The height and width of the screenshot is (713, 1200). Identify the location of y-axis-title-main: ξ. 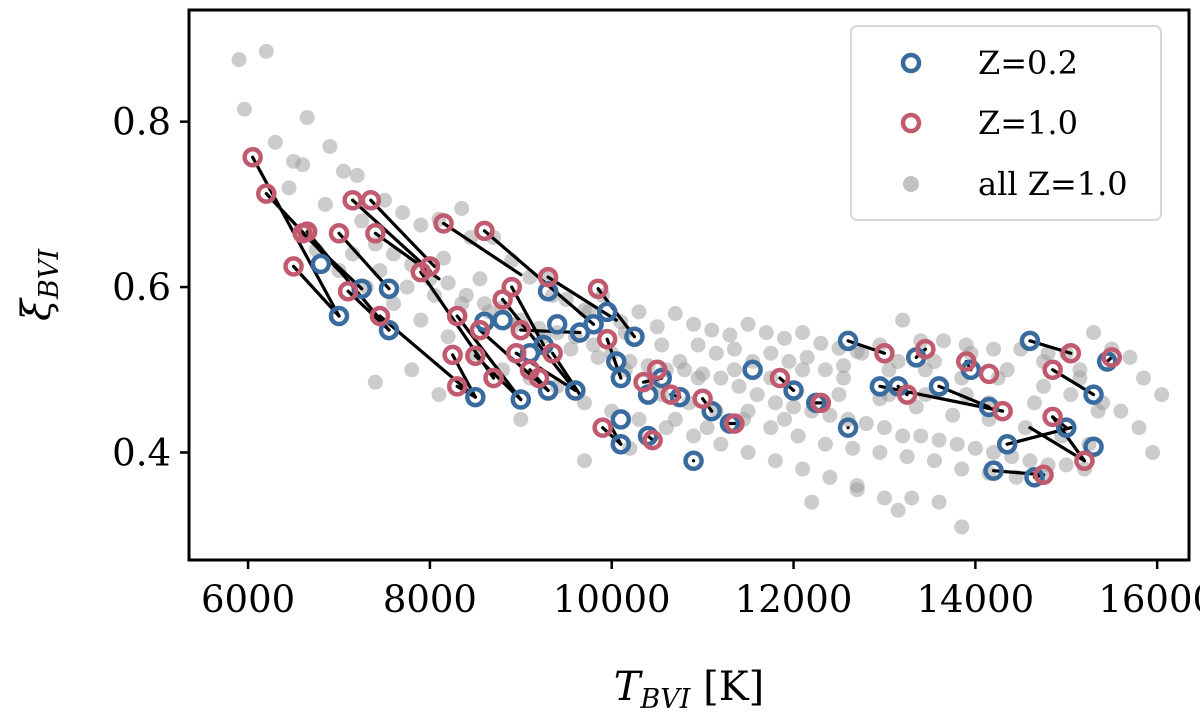
(37, 309).